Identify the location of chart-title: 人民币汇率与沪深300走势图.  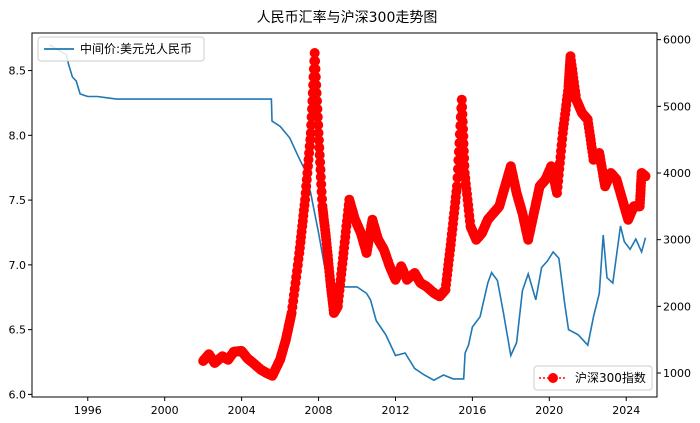
(347, 17).